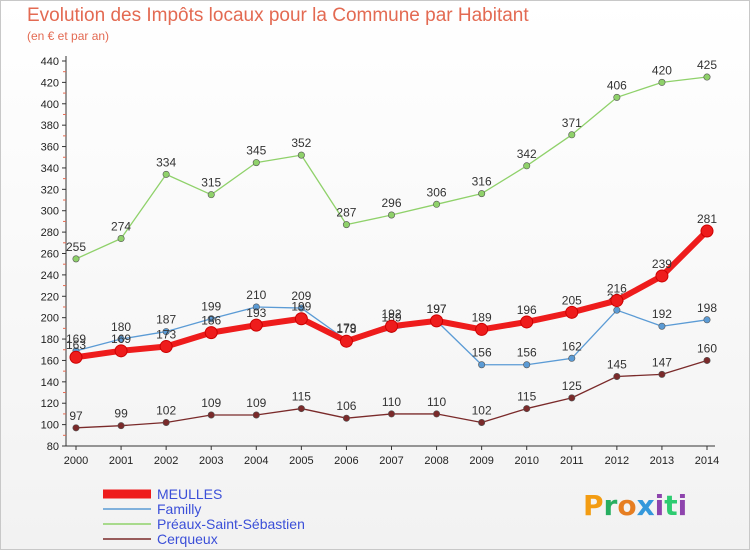 The image size is (750, 550). Describe the element at coordinates (707, 219) in the screenshot. I see `data-label: 281` at that location.